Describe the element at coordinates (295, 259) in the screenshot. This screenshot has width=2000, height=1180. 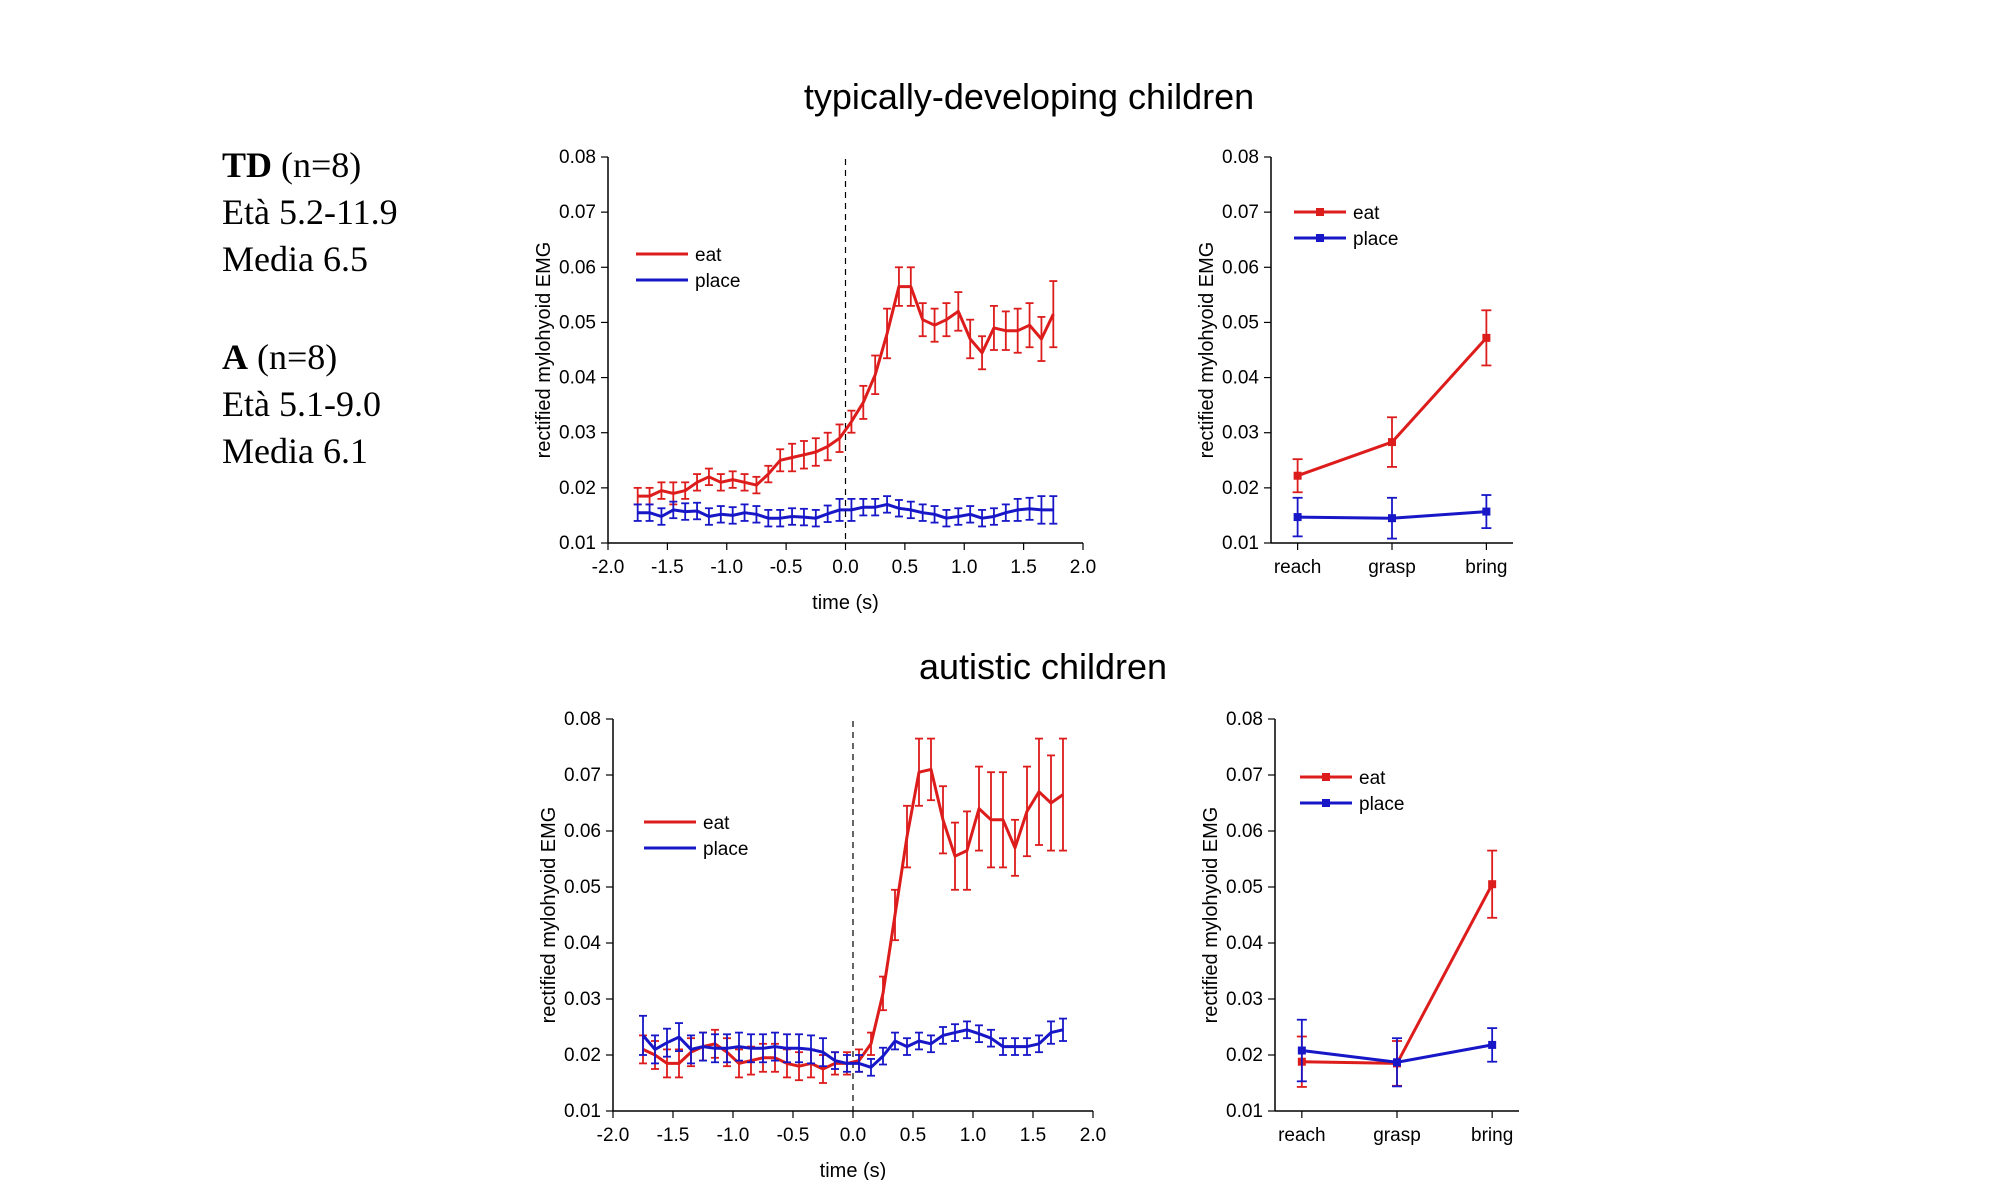
I see `group-mean-td: Media 6.5` at that location.